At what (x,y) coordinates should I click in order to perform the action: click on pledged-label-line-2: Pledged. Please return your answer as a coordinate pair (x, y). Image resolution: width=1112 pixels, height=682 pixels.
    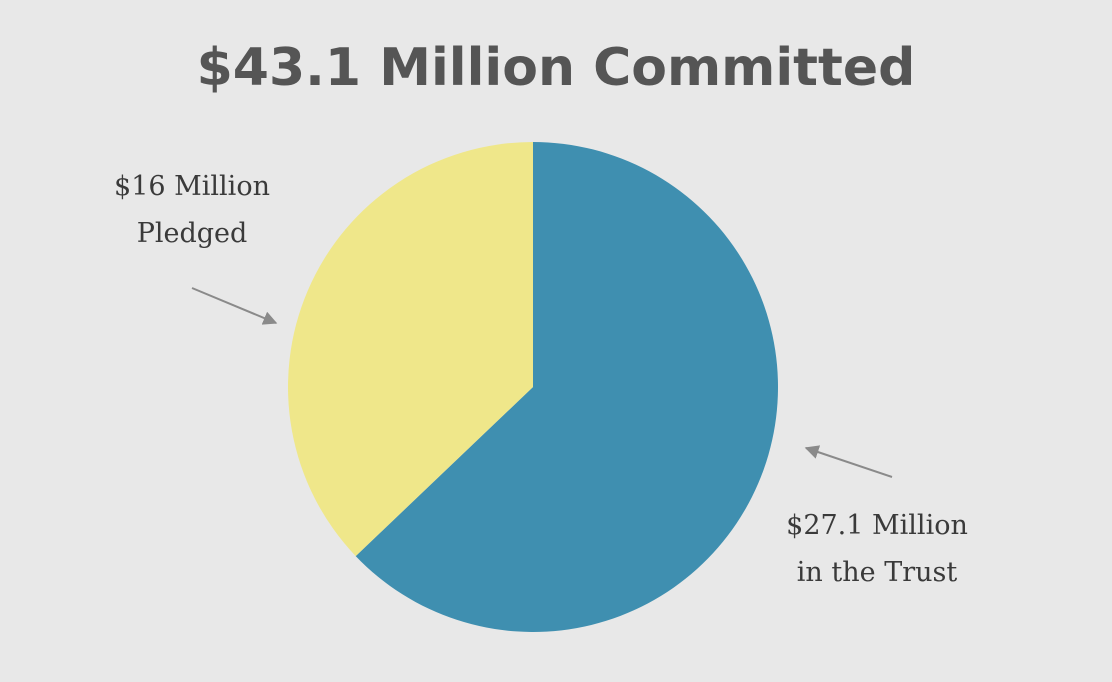
    Looking at the image, I should click on (192, 233).